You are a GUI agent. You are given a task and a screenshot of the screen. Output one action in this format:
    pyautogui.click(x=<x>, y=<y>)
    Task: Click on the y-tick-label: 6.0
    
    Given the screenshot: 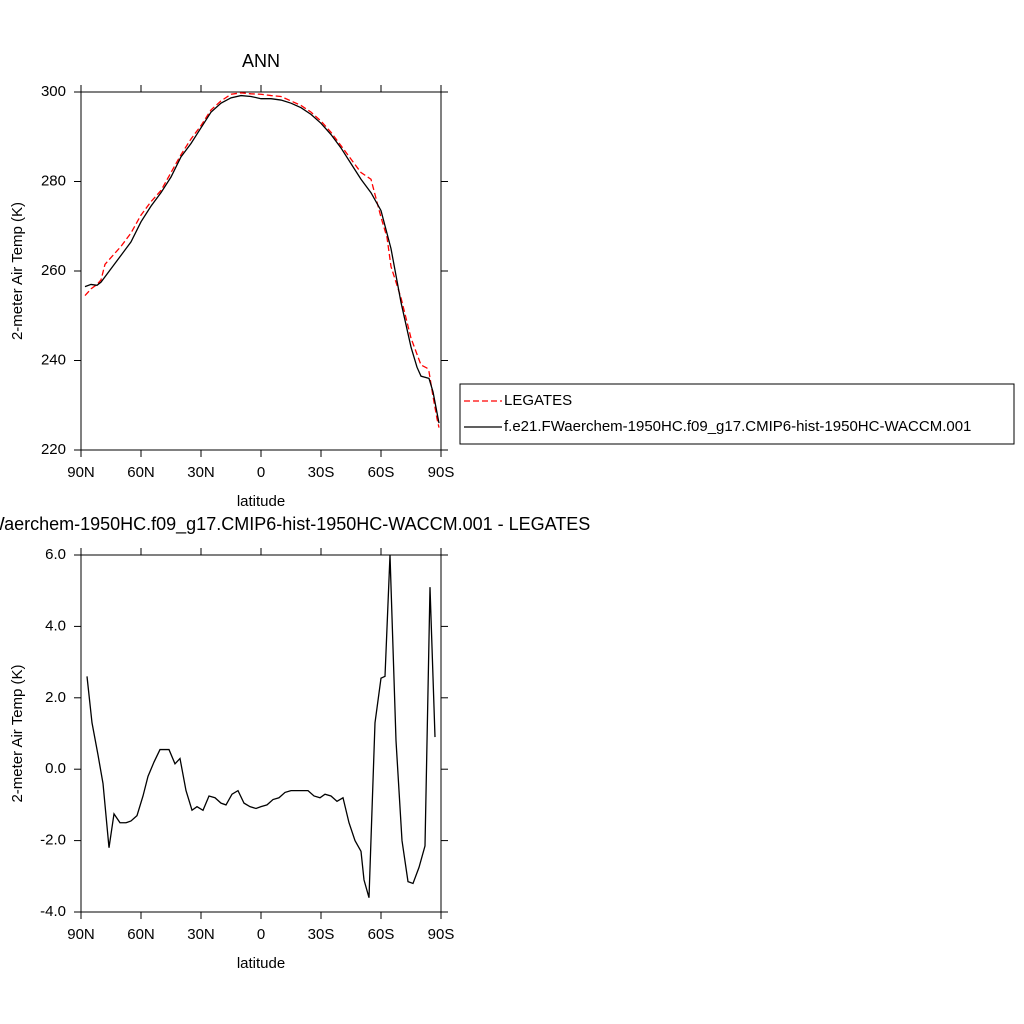 What is the action you would take?
    pyautogui.click(x=55, y=554)
    